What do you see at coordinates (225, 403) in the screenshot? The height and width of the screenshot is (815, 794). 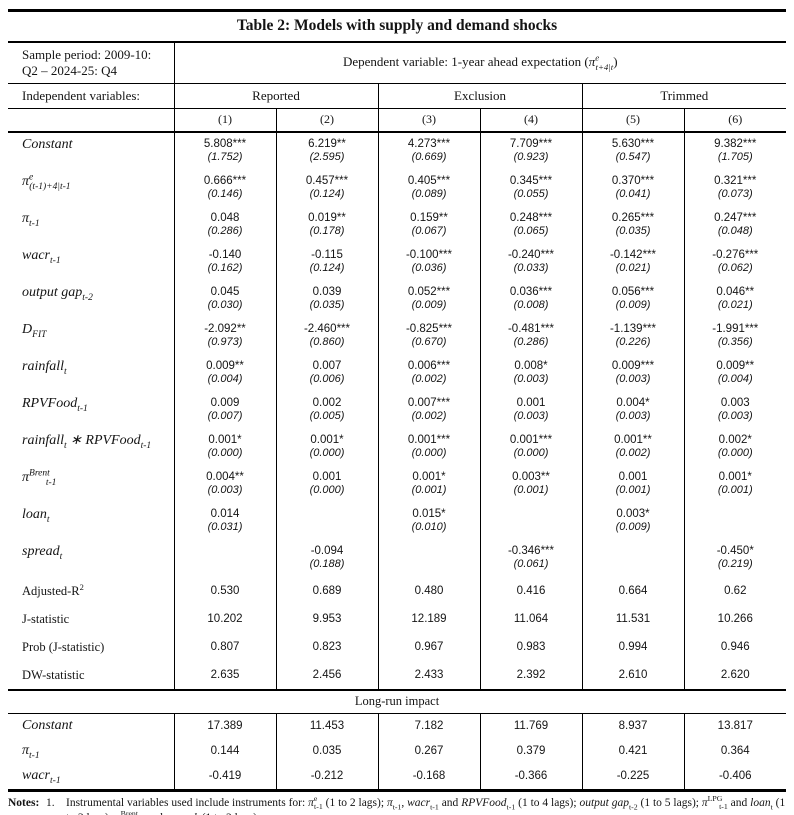 I see `coefficient-value: 0.009` at bounding box center [225, 403].